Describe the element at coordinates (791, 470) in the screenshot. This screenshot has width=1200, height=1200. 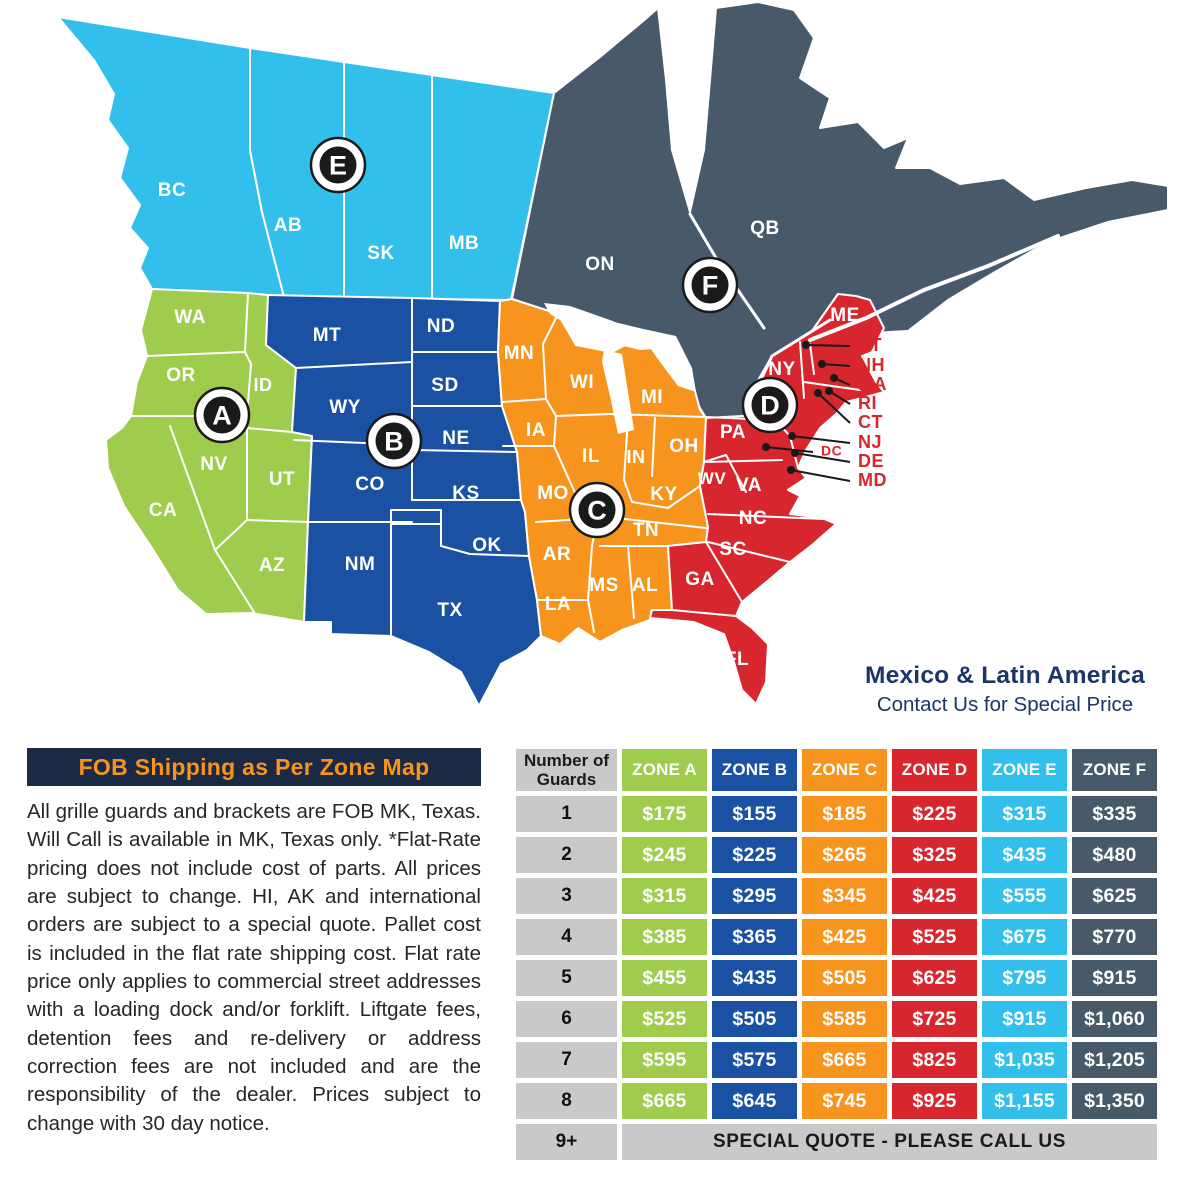
I see `callout-dot-md` at that location.